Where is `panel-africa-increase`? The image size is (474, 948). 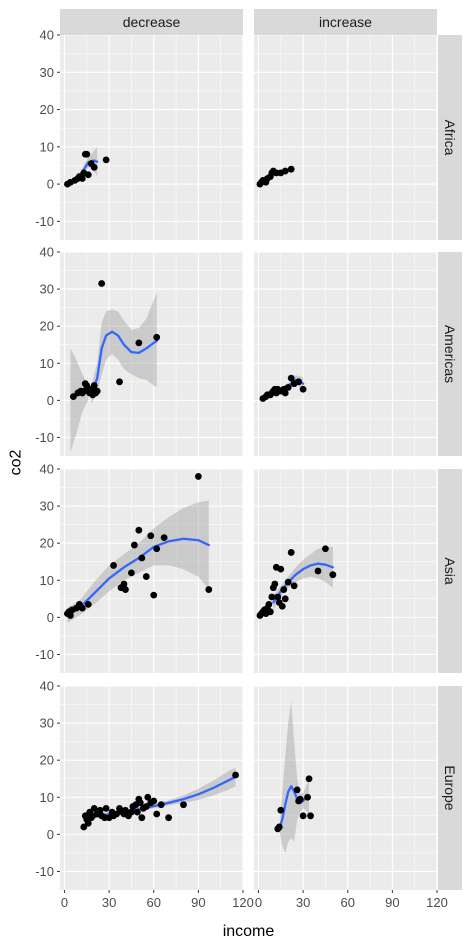
panel-africa-increase is located at coordinates (346, 137).